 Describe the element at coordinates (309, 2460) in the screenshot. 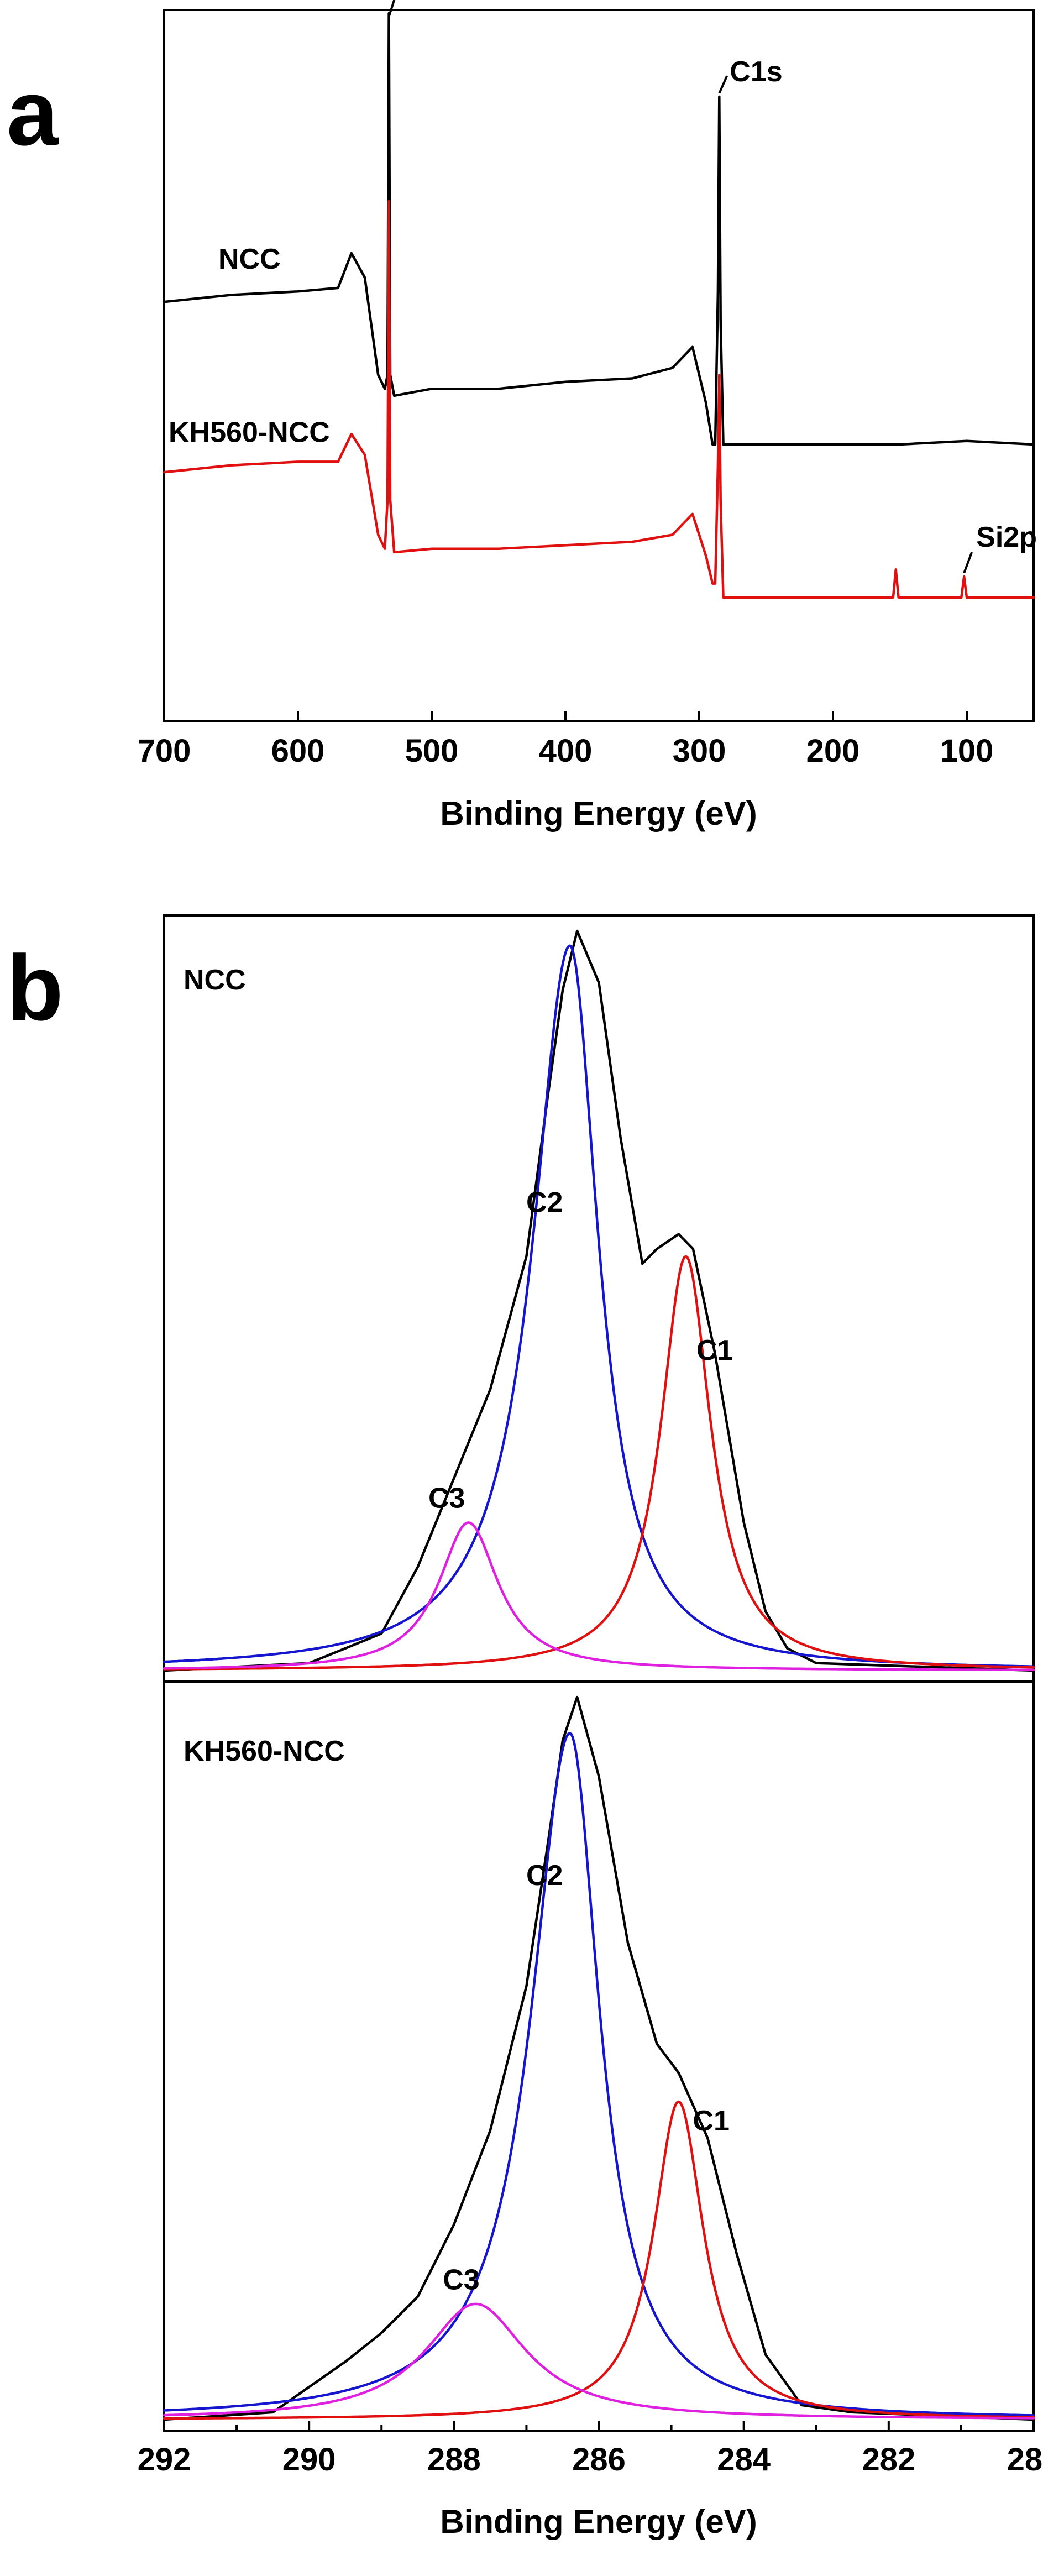

I see `panel-b-x-tick-label: 290` at that location.